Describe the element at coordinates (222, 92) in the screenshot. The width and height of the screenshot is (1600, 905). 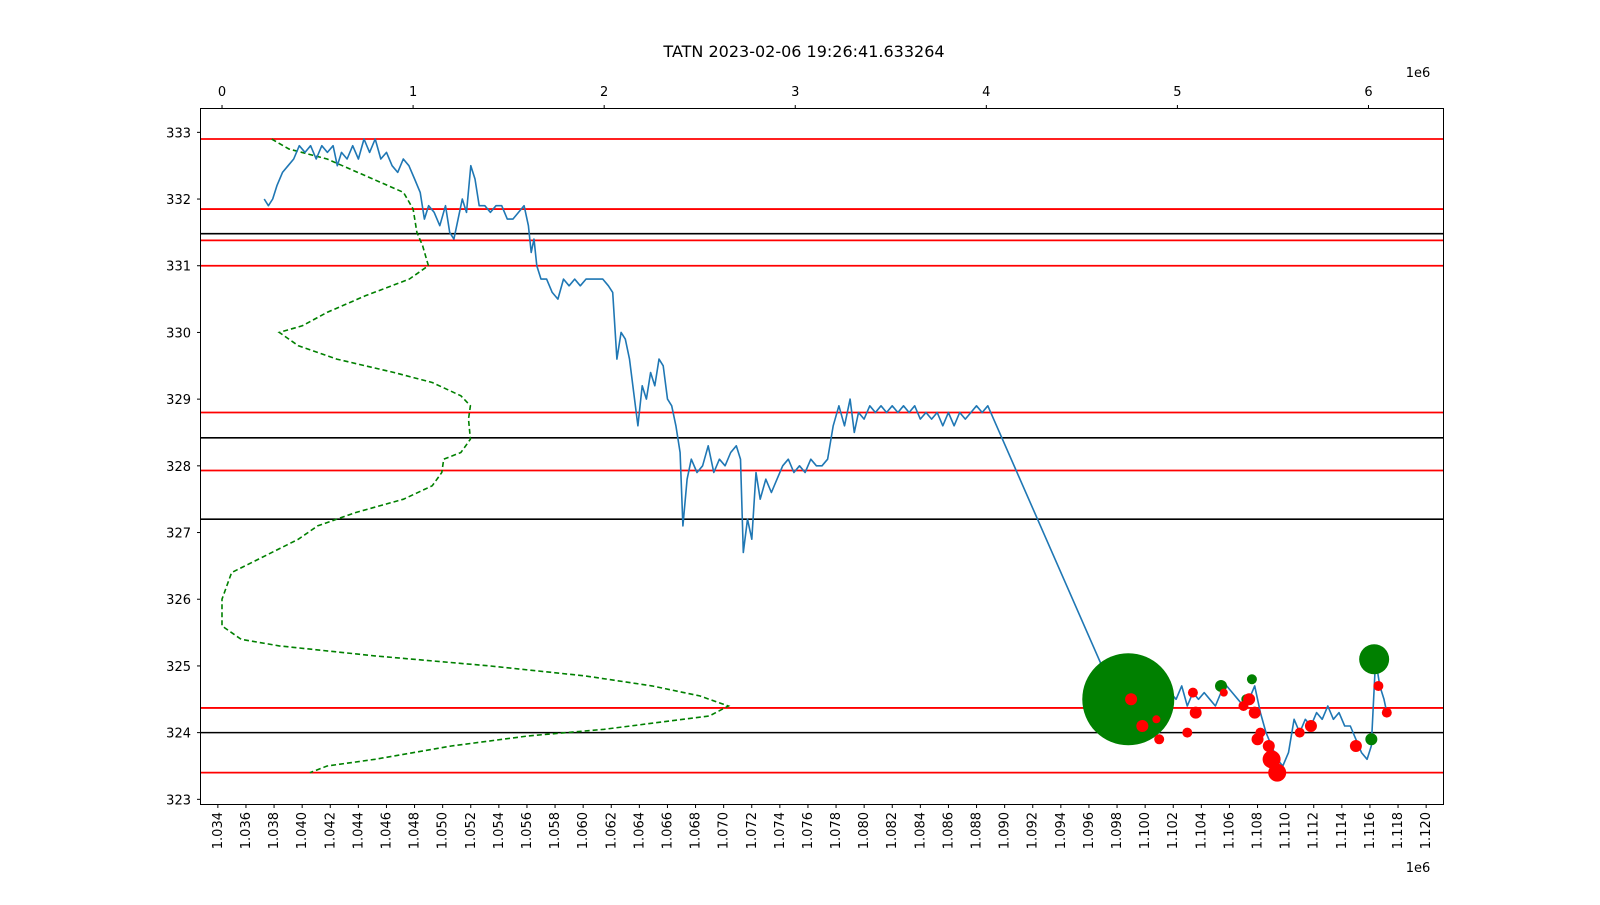
I see `top-x-tick-label: 0` at that location.